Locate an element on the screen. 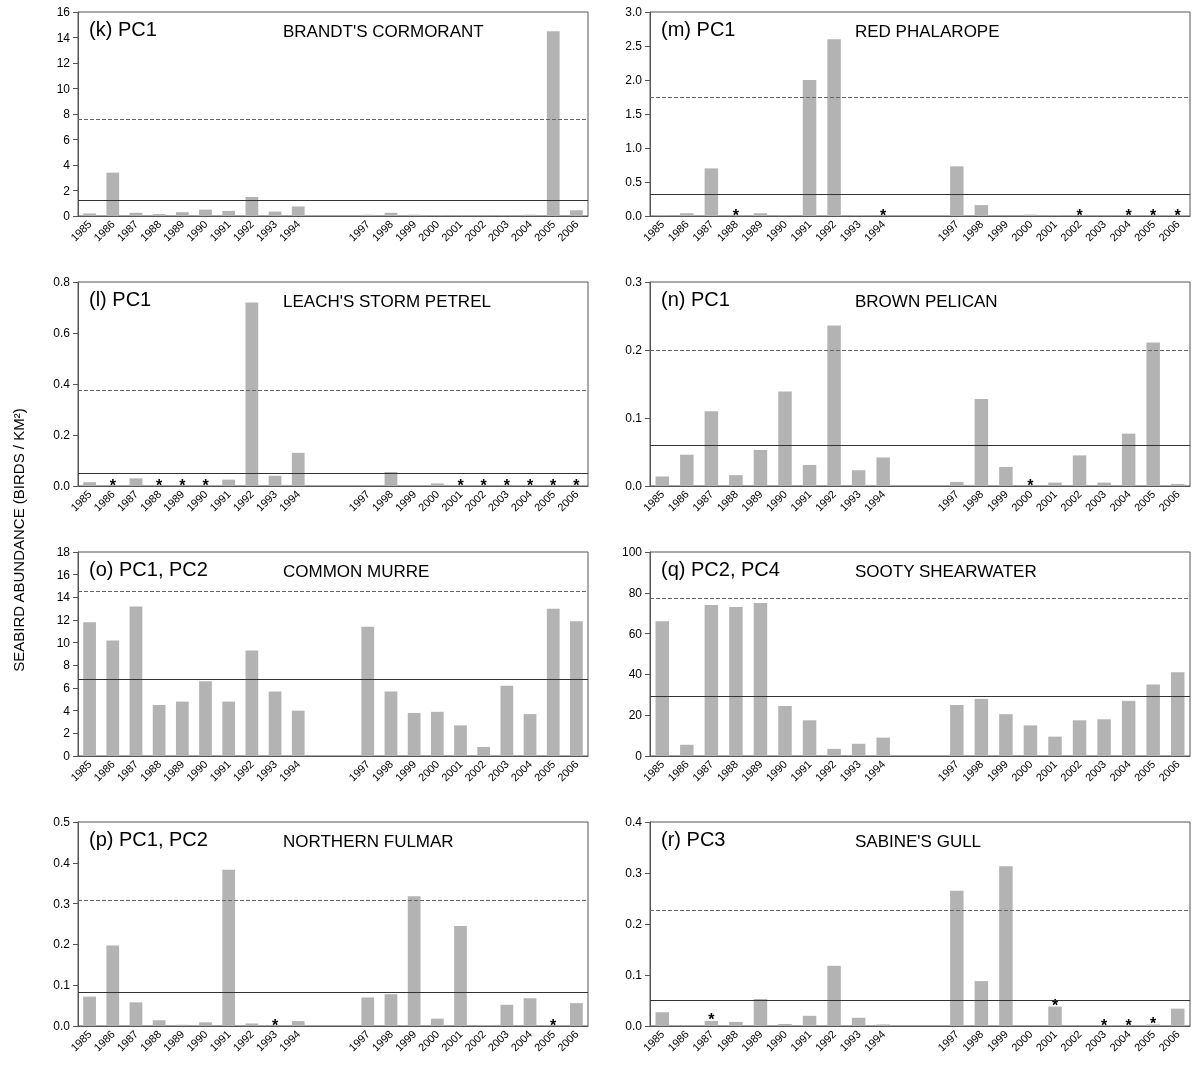  y-tick-label: 12 is located at coordinates (63, 63).